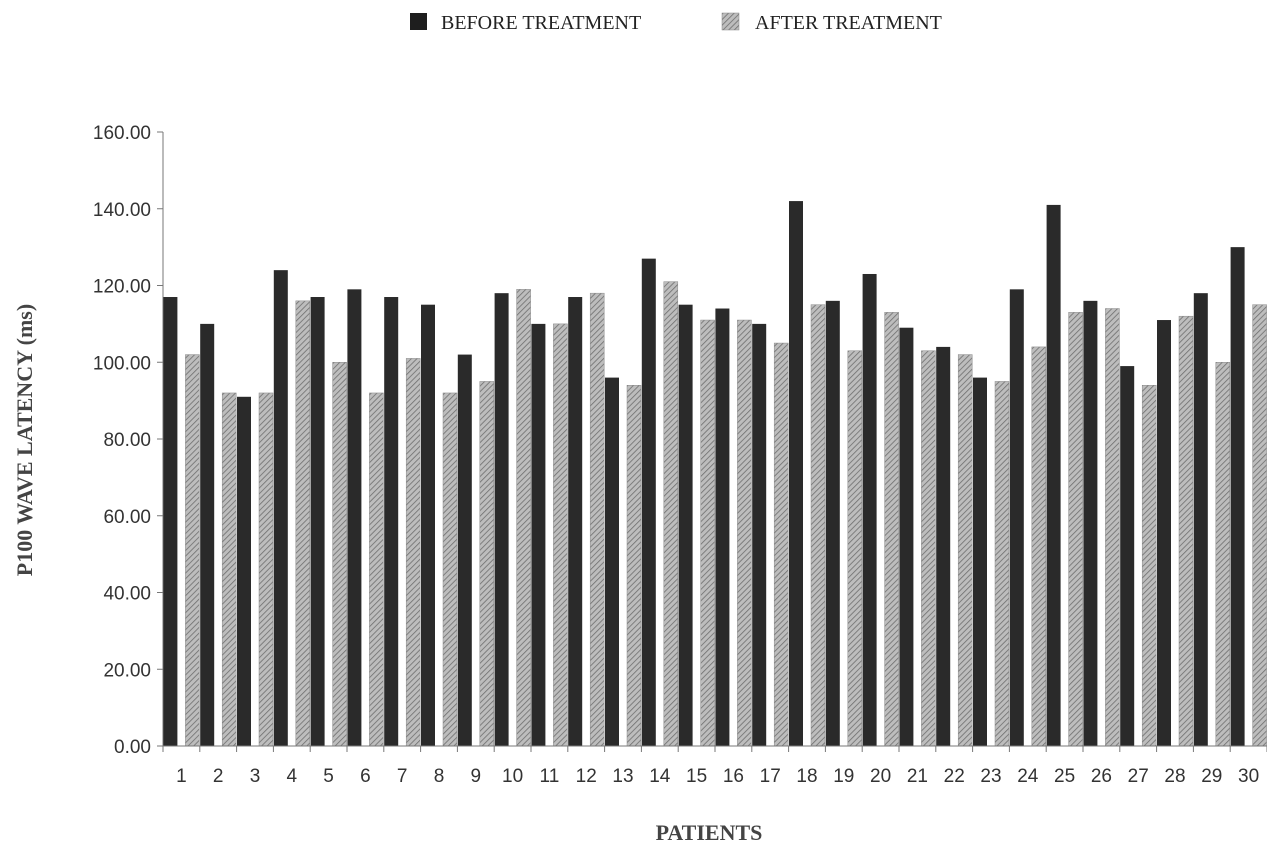 The image size is (1267, 846). Describe the element at coordinates (255, 776) in the screenshot. I see `x-tick-label: 3` at that location.